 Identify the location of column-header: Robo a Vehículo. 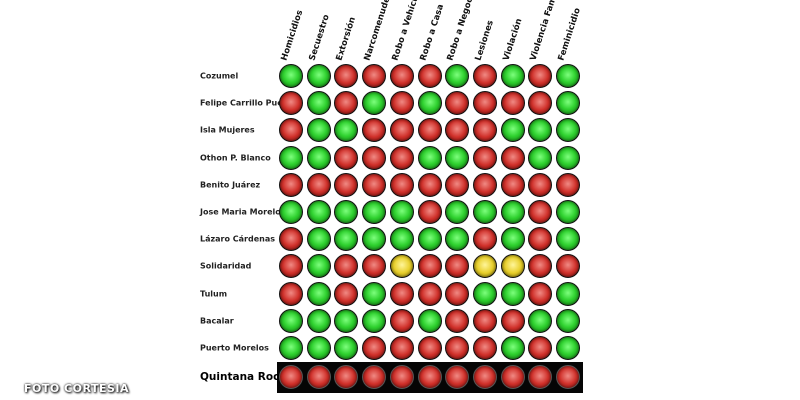
(407, 31).